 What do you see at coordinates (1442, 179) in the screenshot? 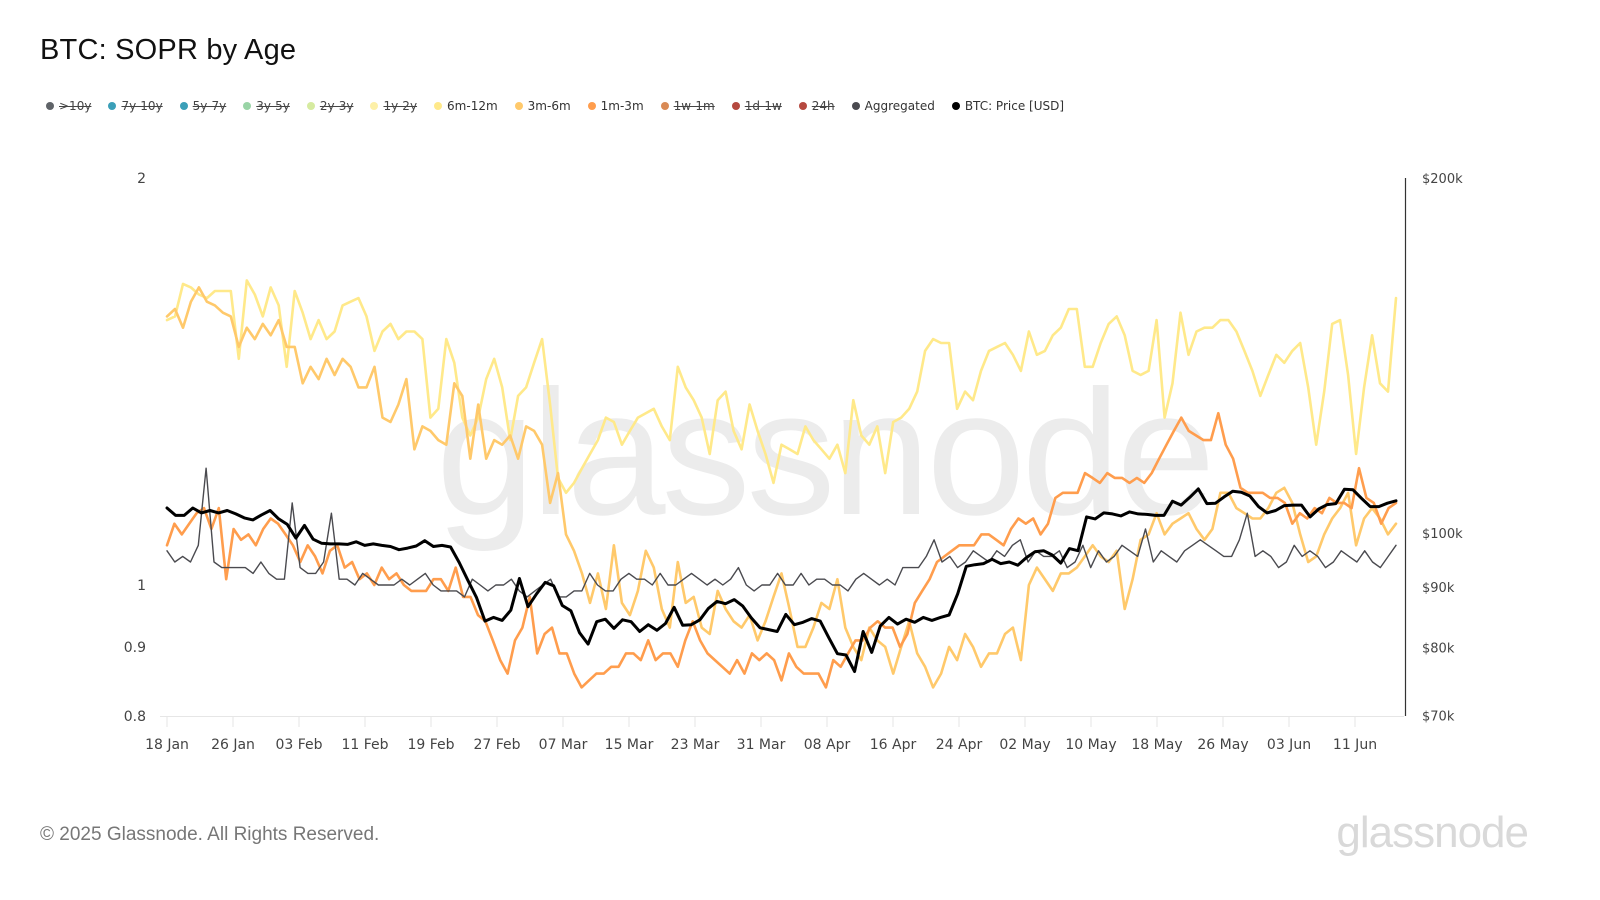
I see `y-right-tick-label: $200k` at bounding box center [1442, 179].